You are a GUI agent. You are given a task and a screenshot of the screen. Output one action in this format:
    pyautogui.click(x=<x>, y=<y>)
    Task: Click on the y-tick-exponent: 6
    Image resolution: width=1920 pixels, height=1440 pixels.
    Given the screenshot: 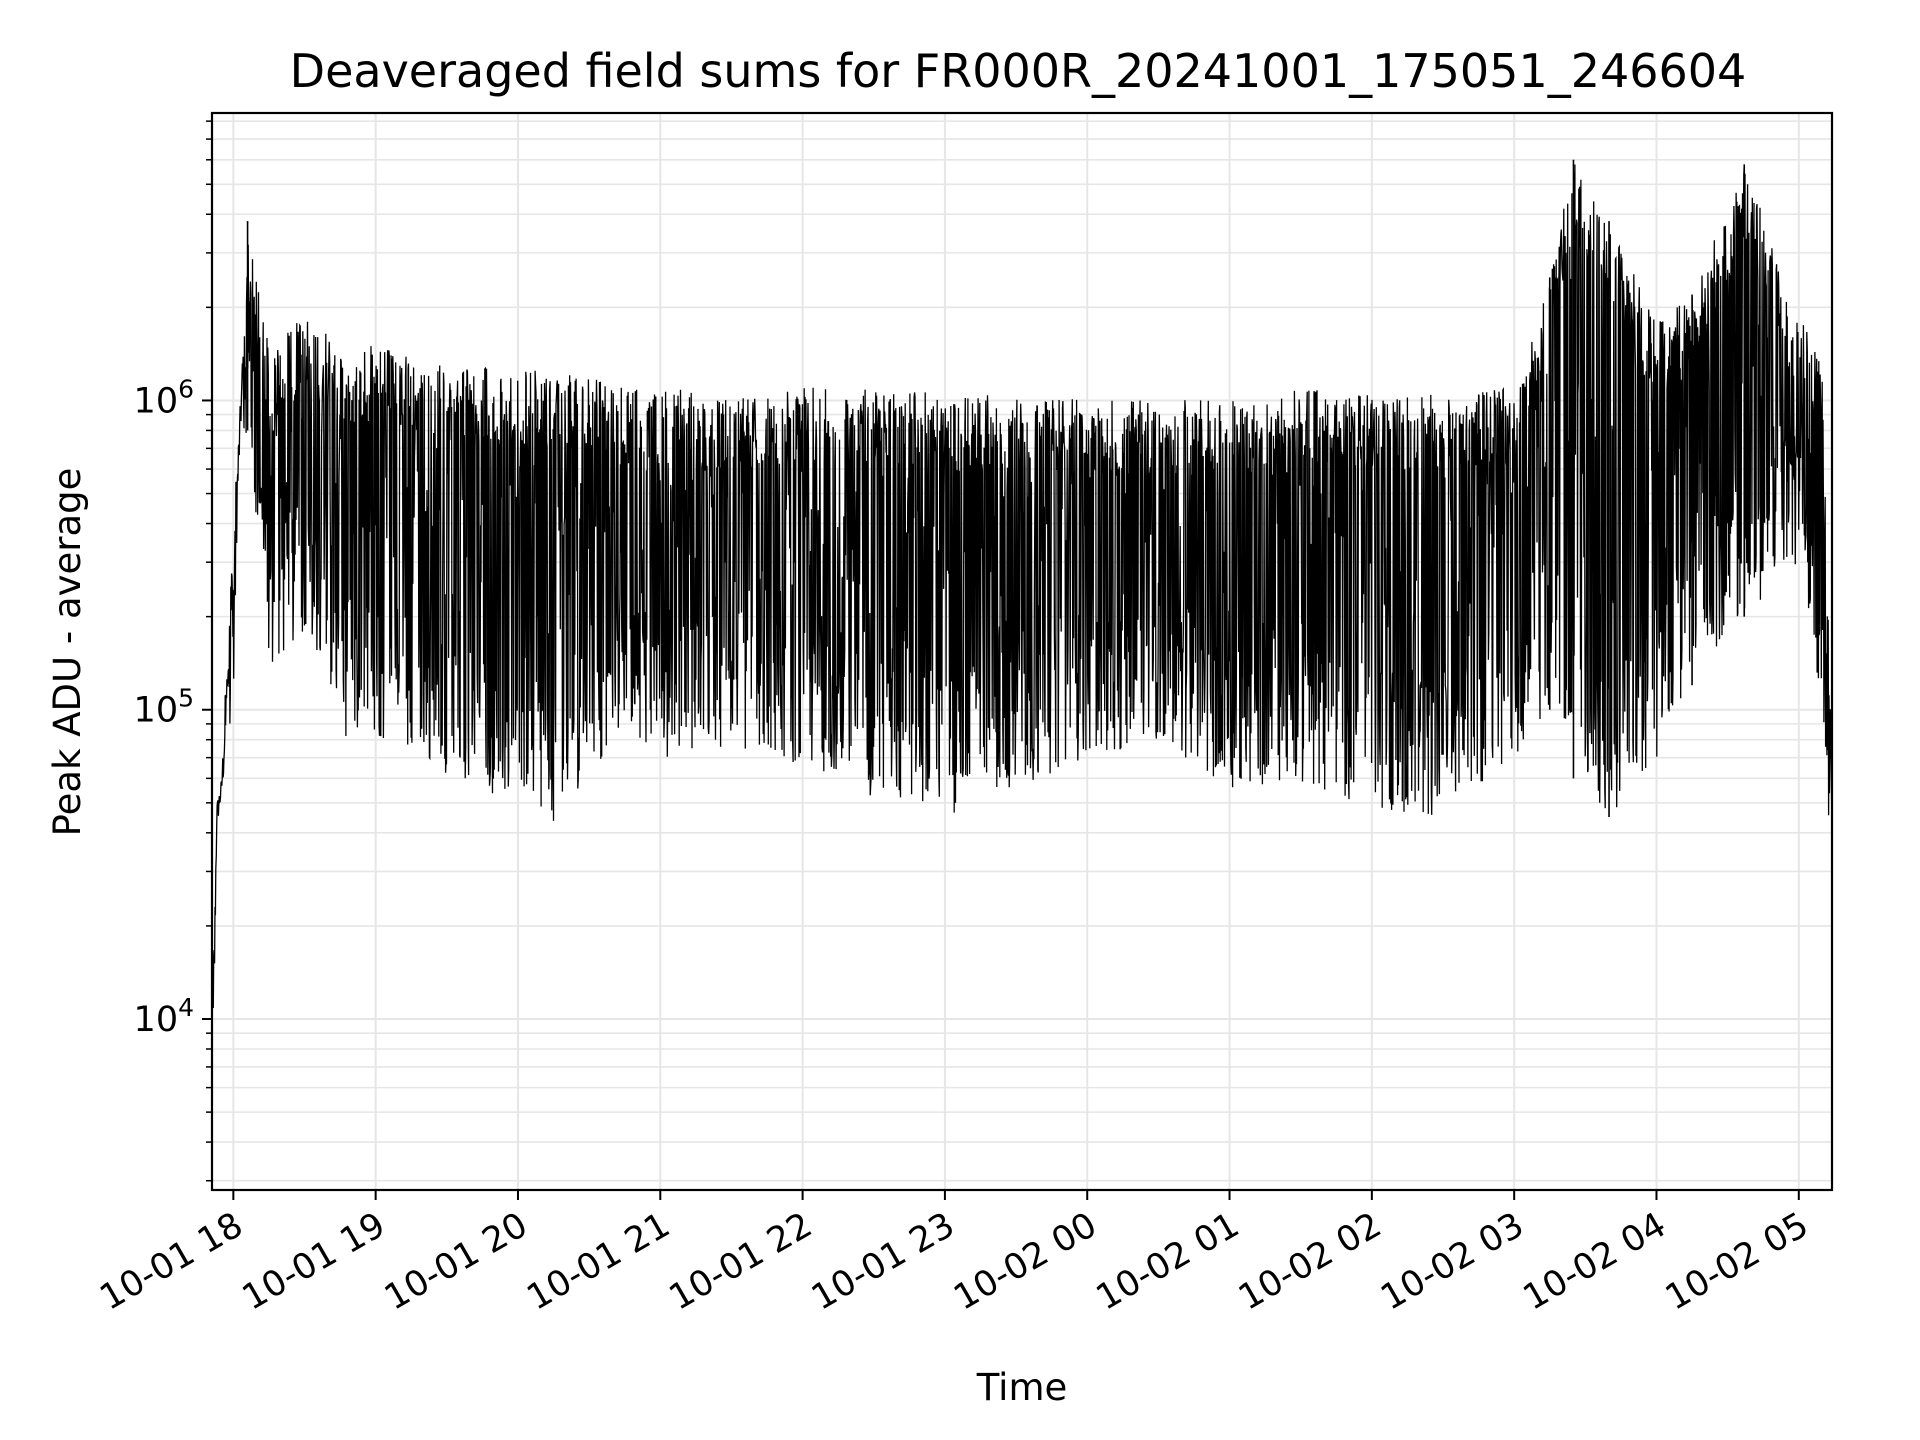 What is the action you would take?
    pyautogui.click(x=186, y=388)
    